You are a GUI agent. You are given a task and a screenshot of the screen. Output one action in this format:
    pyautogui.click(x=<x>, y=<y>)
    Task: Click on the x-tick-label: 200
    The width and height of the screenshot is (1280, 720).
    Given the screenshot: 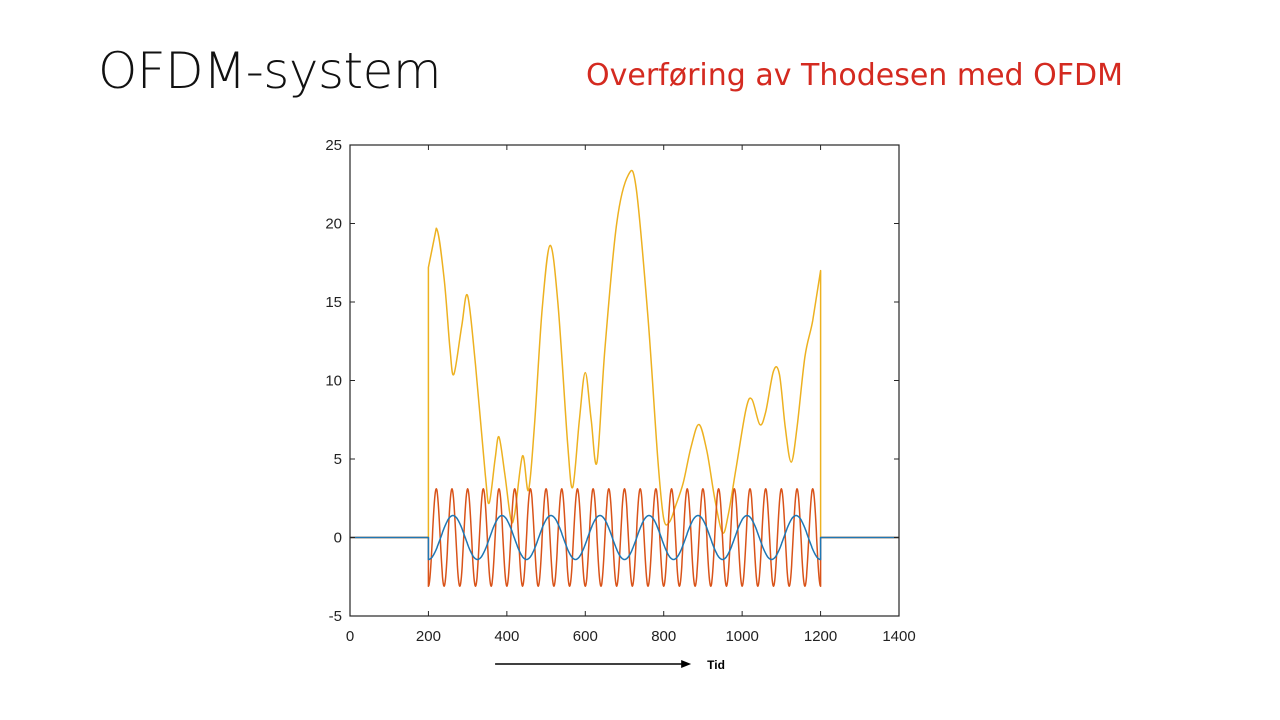 What is the action you would take?
    pyautogui.click(x=428, y=636)
    